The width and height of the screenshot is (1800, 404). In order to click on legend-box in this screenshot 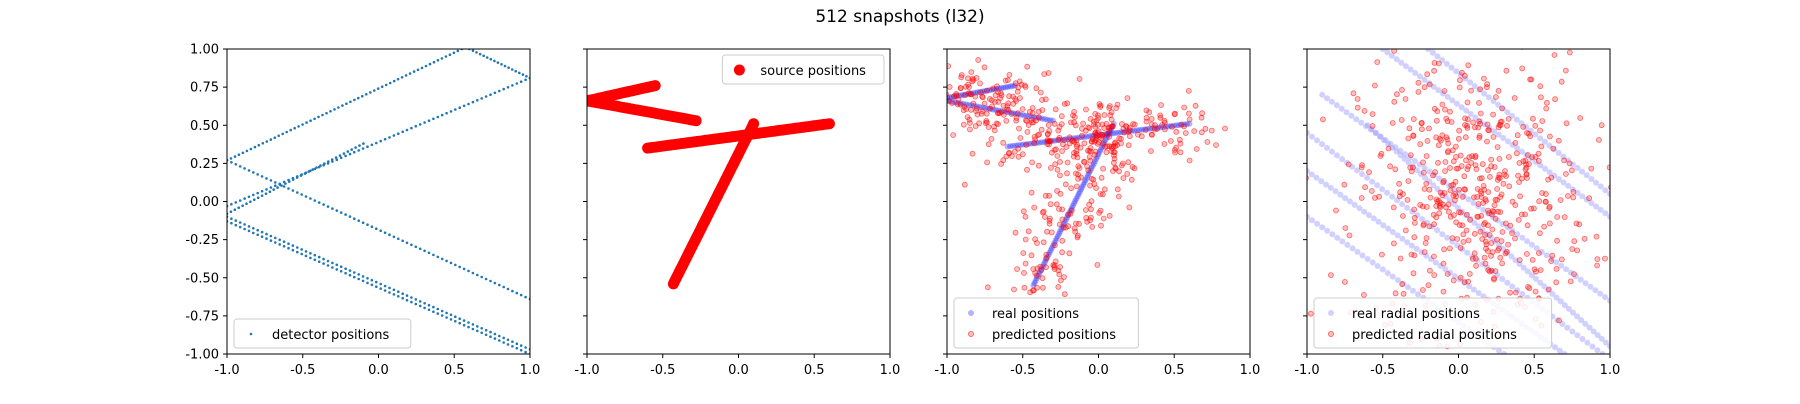, I will do `click(1433, 323)`.